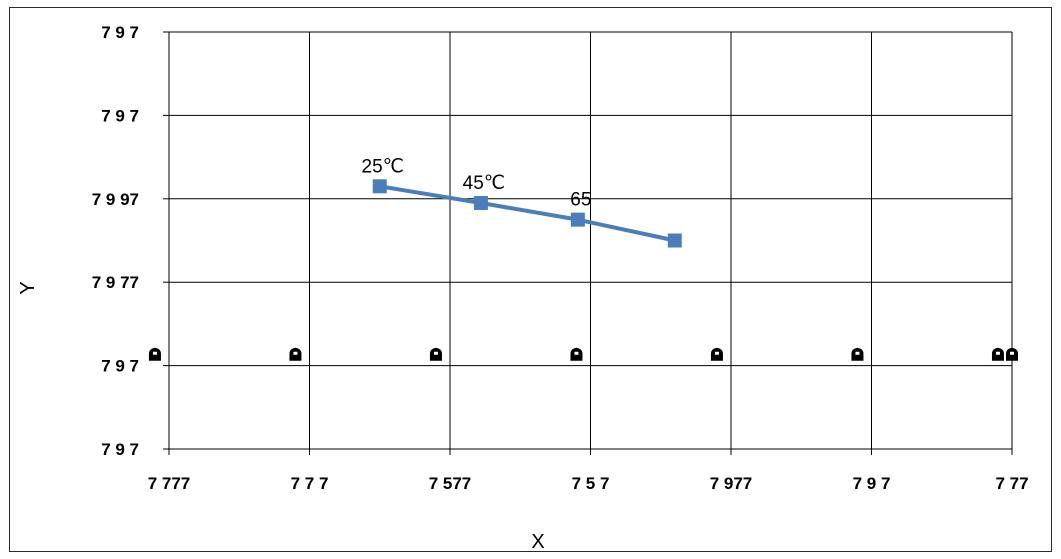 This screenshot has width=1061, height=559. Describe the element at coordinates (527, 213) in the screenshot. I see `series-line` at that location.